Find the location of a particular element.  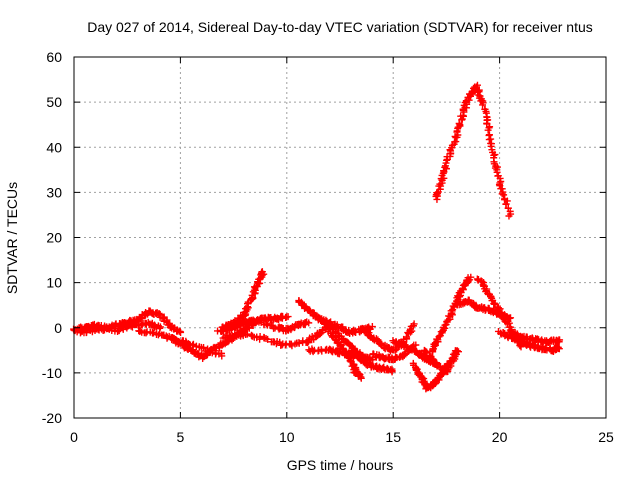

series-t13 is located at coordinates (371, 361).